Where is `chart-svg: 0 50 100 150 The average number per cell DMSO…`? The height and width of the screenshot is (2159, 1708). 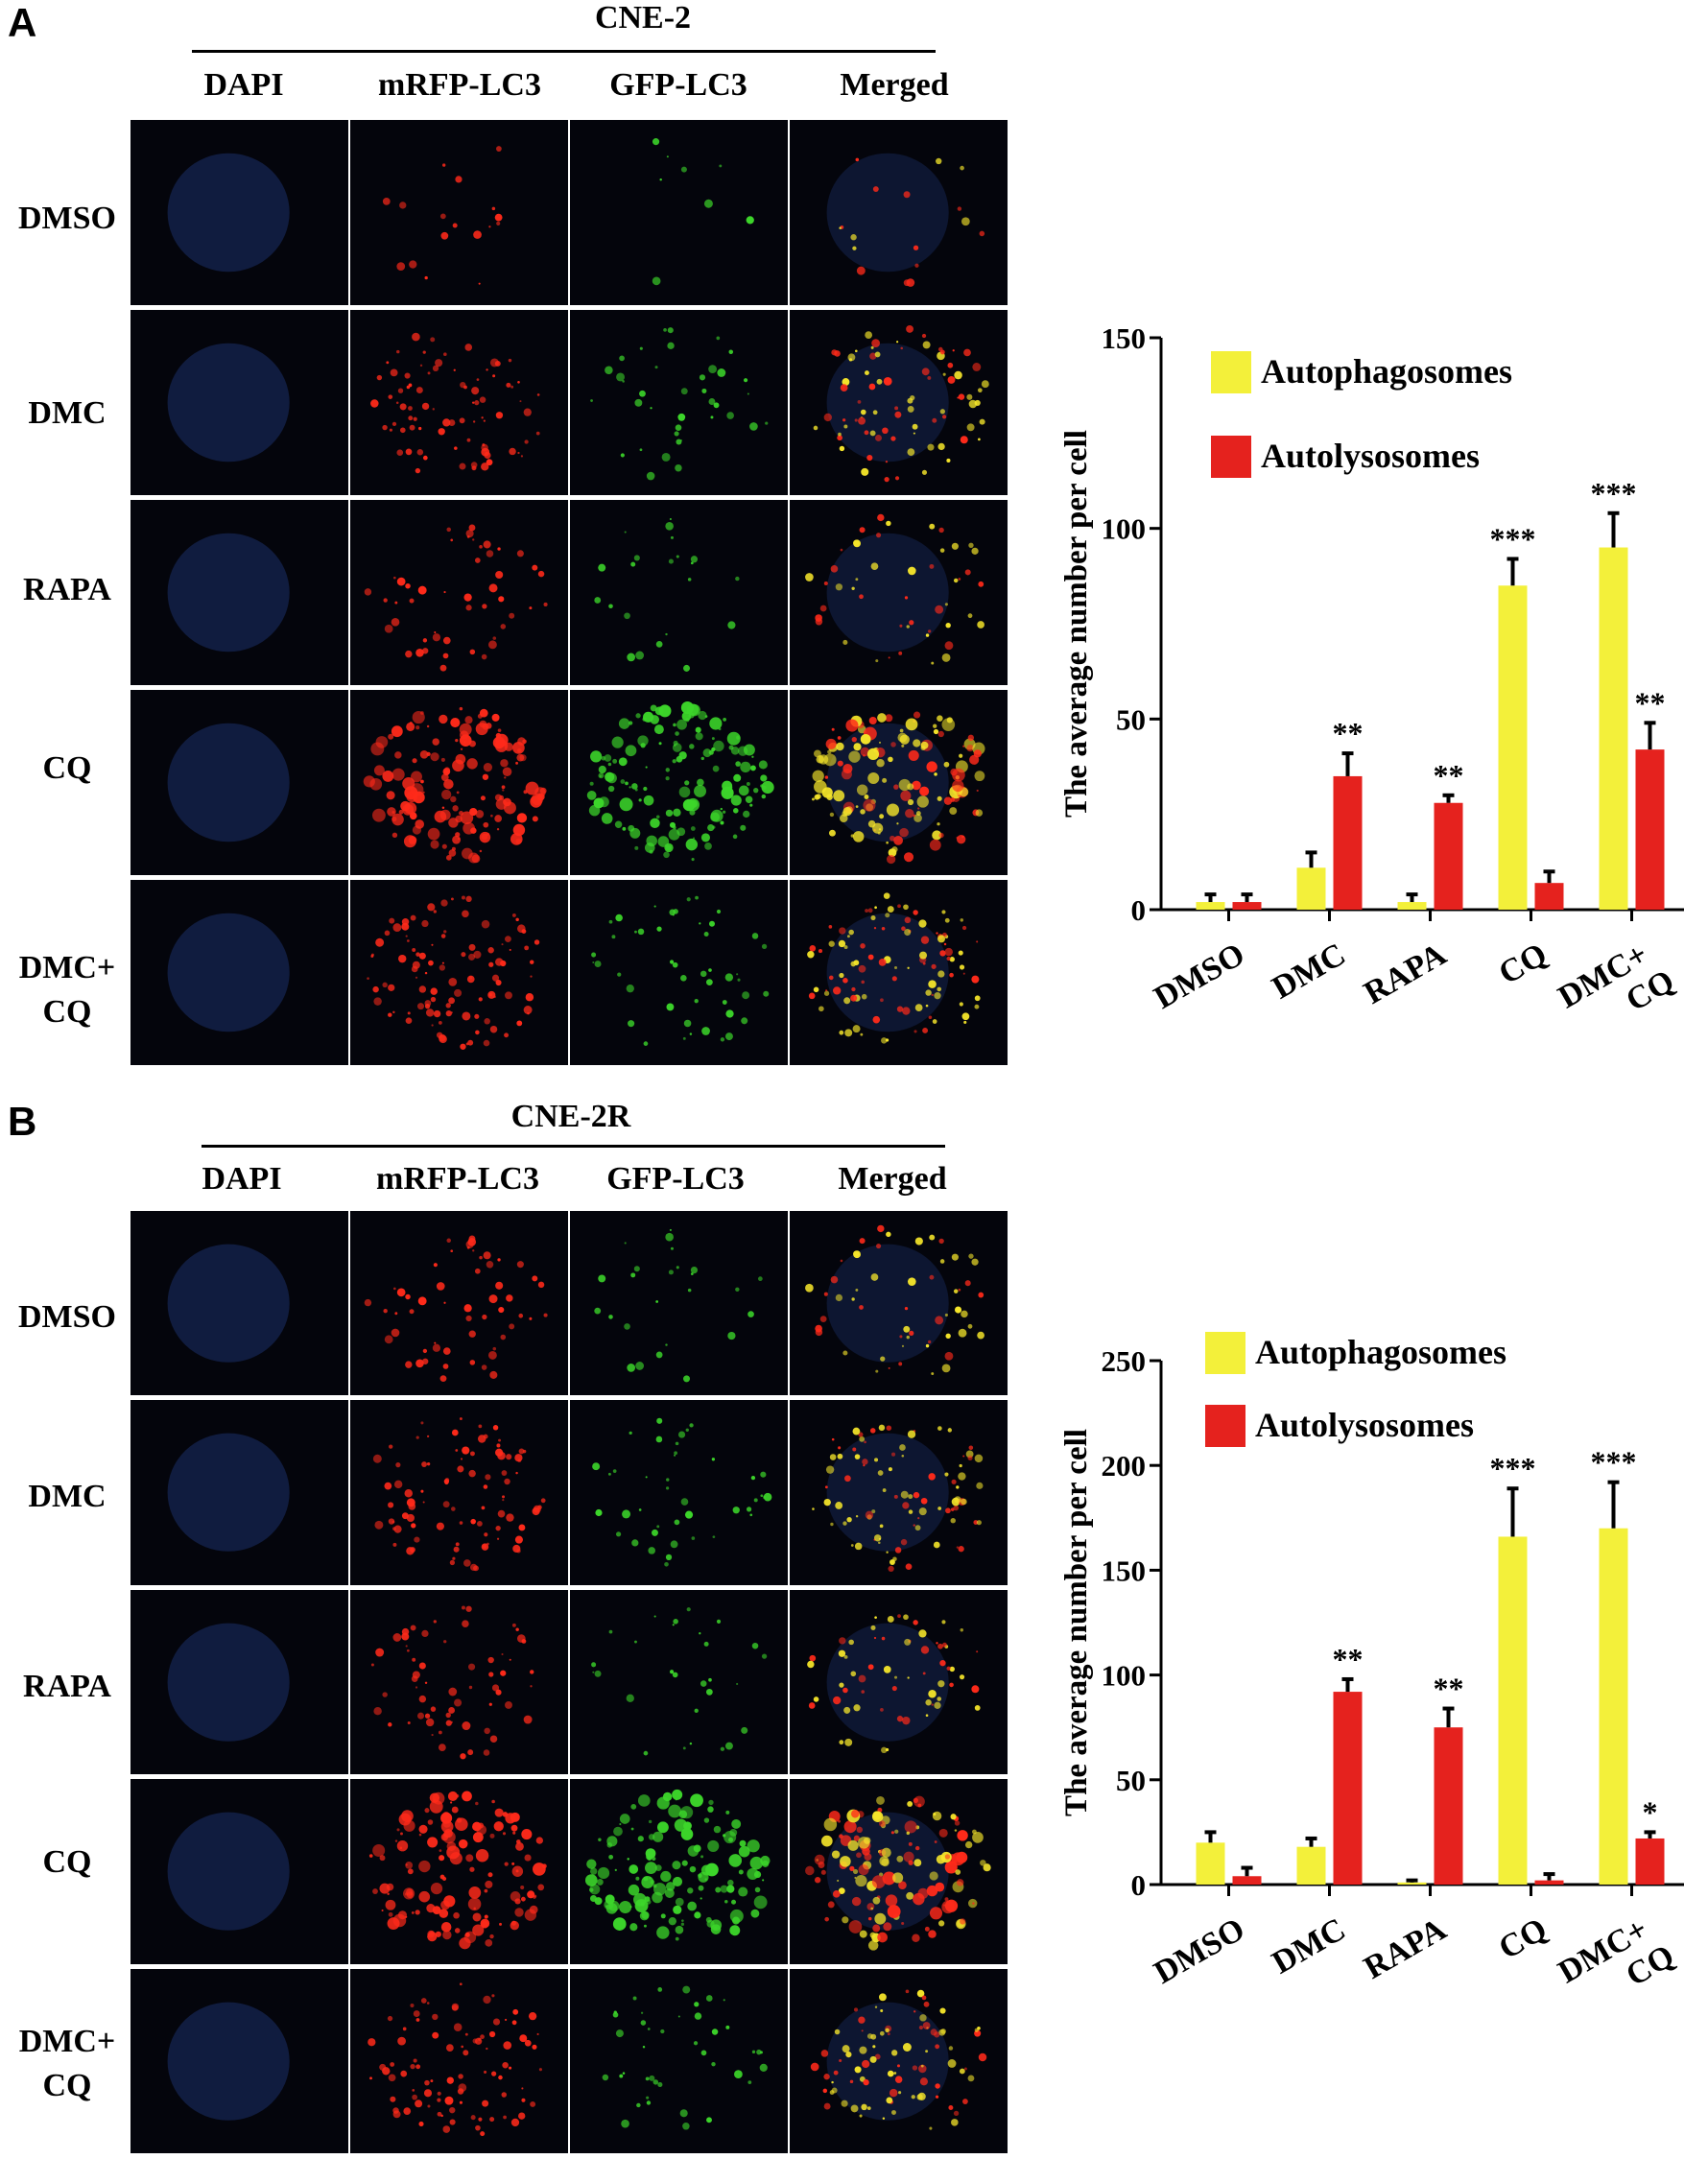 chart-svg: 0 50 100 150 The average number per cell DMSO… is located at coordinates (1371, 684).